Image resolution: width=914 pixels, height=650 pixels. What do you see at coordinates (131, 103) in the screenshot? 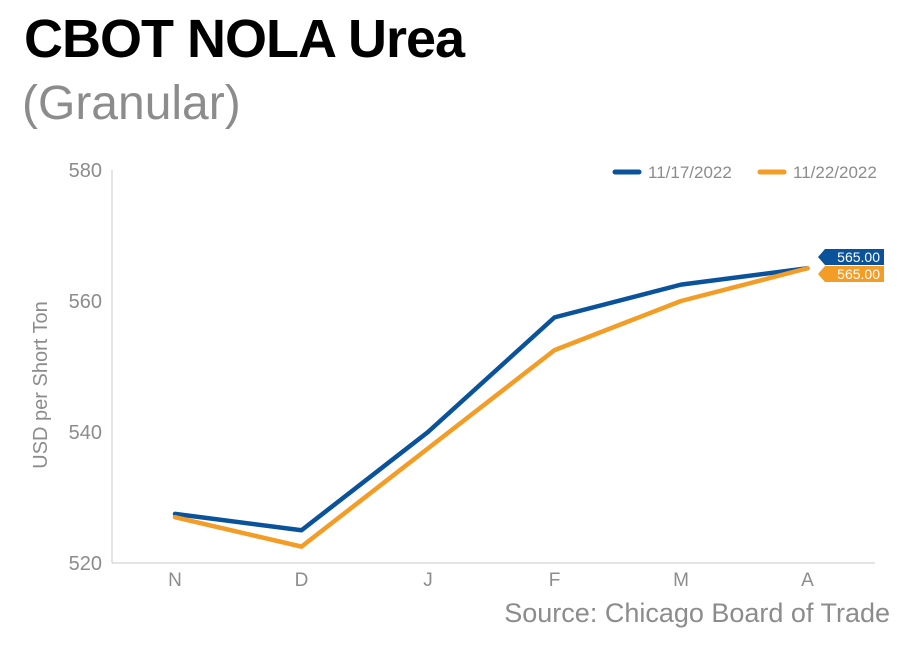
I see `chart-subtitle: (Granular)` at bounding box center [131, 103].